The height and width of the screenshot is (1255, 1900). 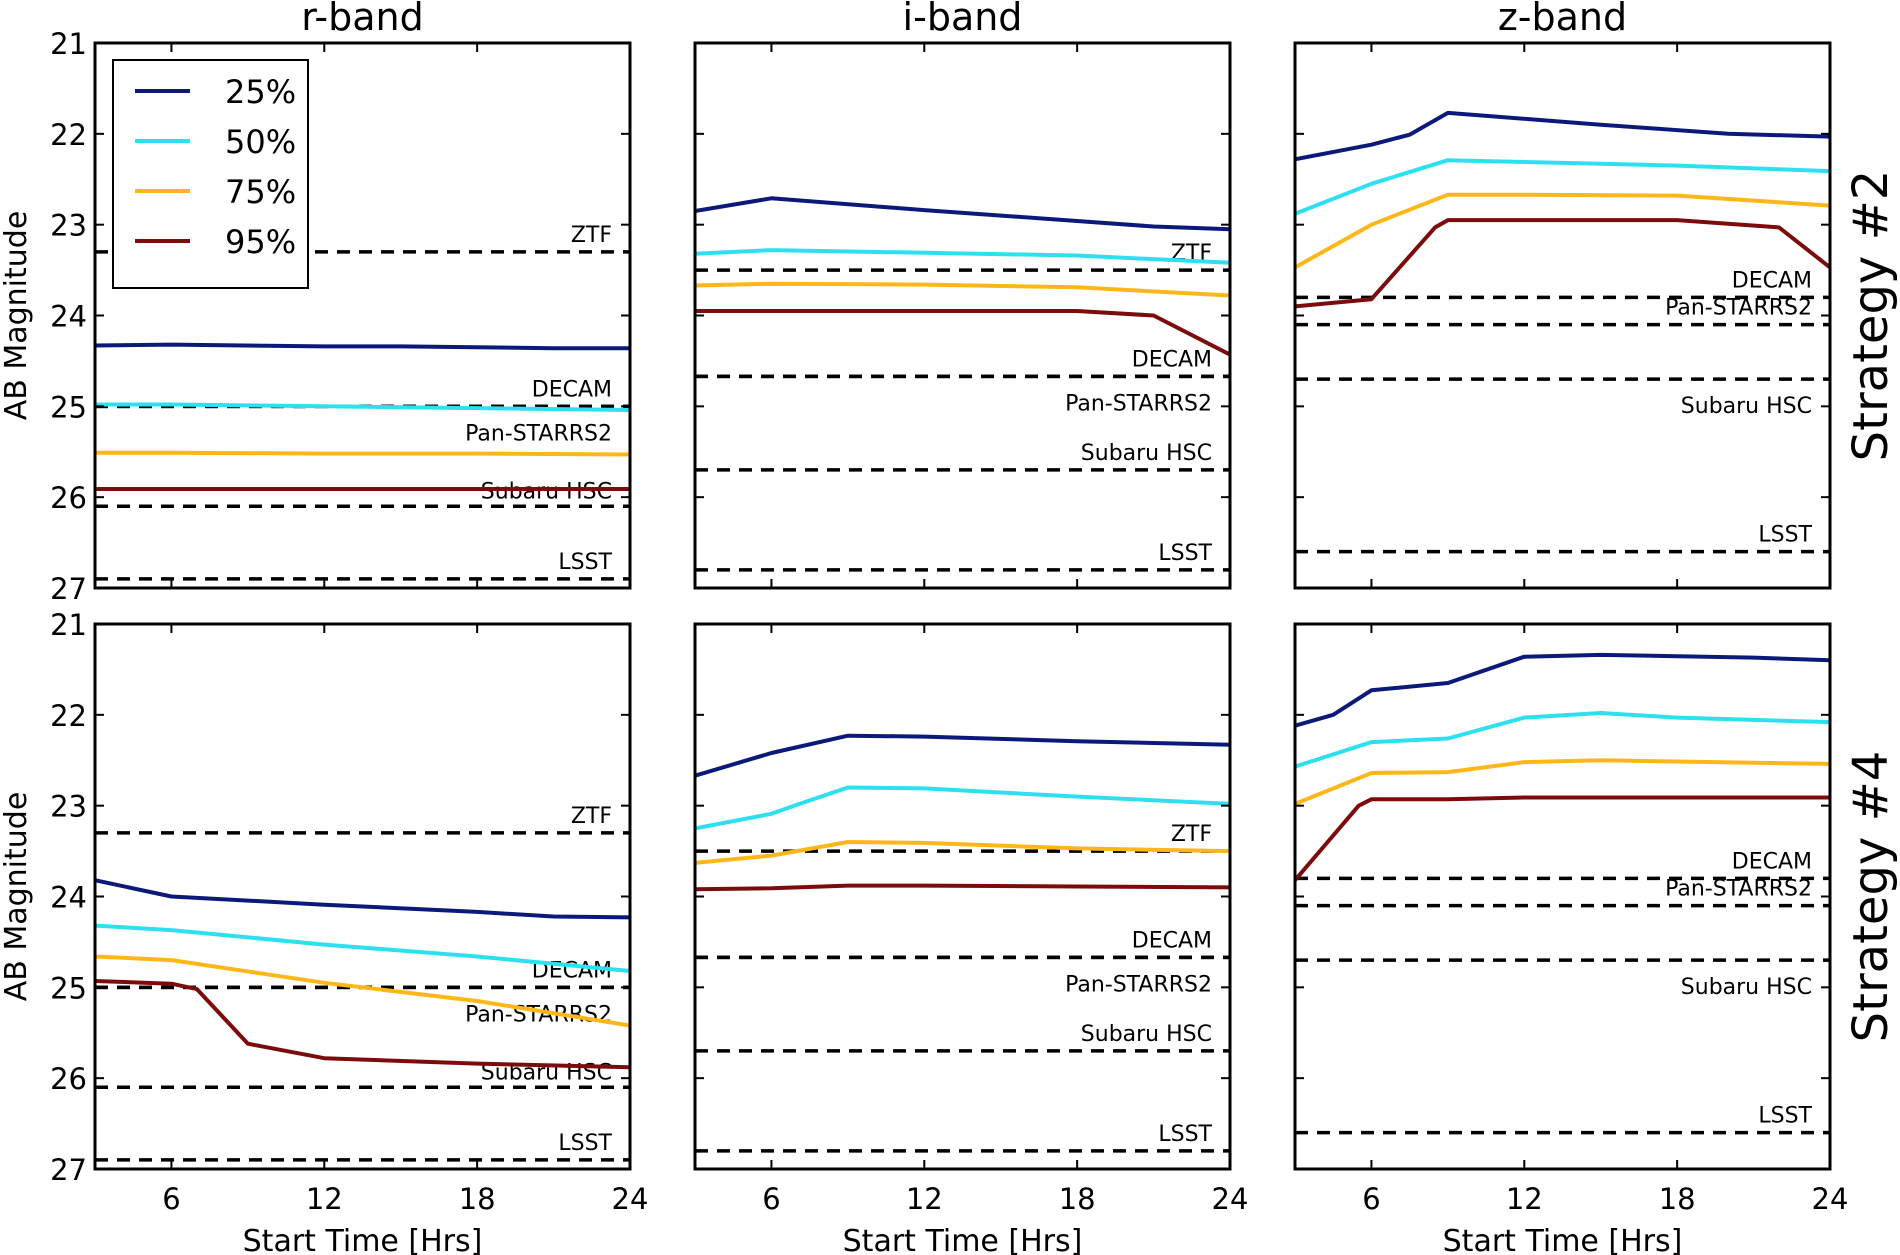 What do you see at coordinates (260, 92) in the screenshot?
I see `legend-label: 25%` at bounding box center [260, 92].